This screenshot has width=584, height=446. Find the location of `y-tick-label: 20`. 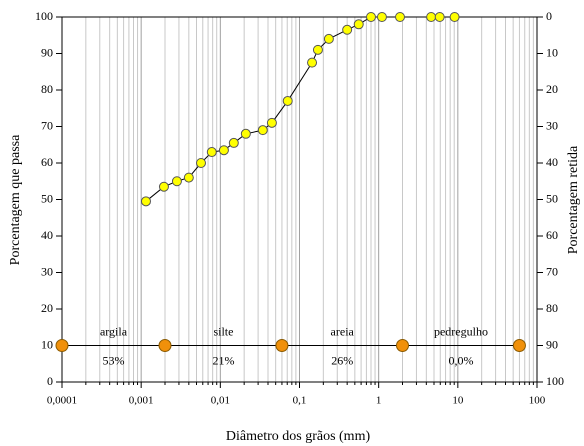

y-tick-label: 20 is located at coordinates (47, 308).